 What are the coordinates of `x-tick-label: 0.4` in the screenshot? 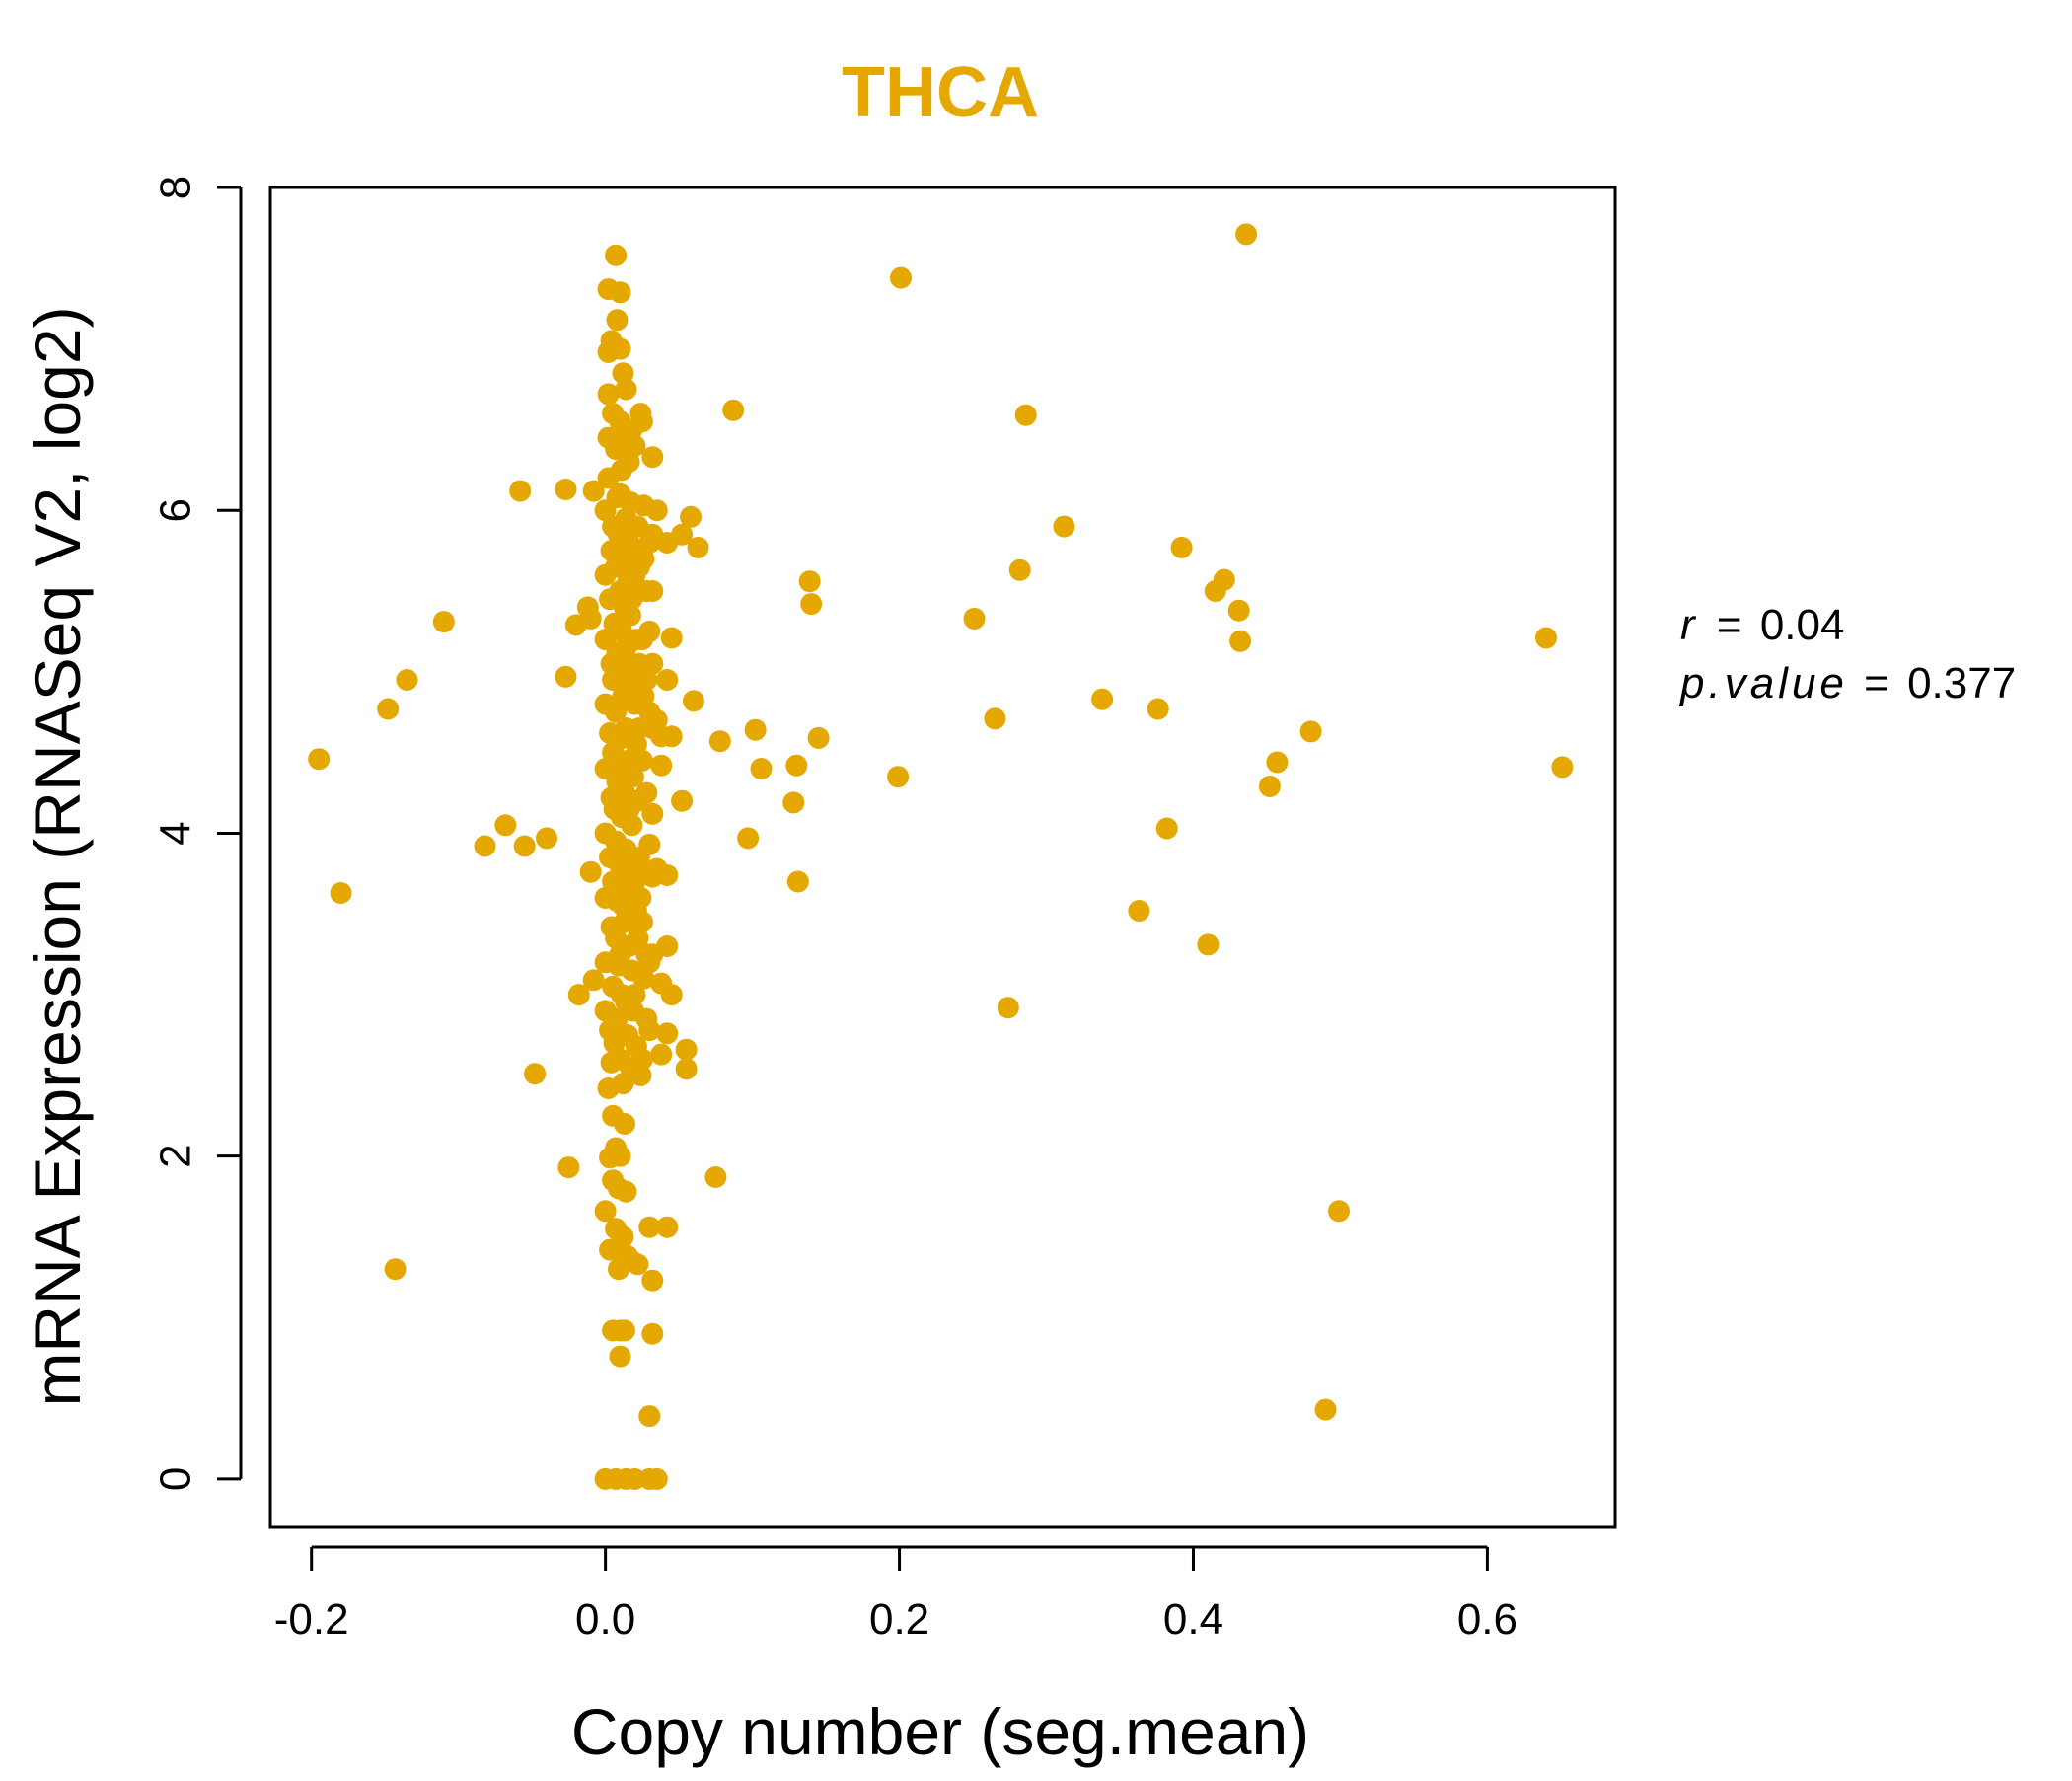 It's located at (1193, 1619).